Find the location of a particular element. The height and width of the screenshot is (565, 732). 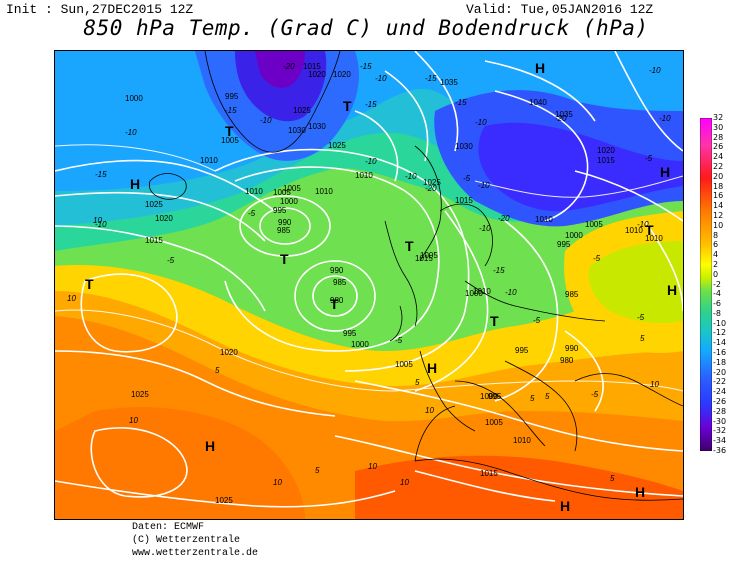

colorbar-tick-label: -26 is located at coordinates (720, 402).